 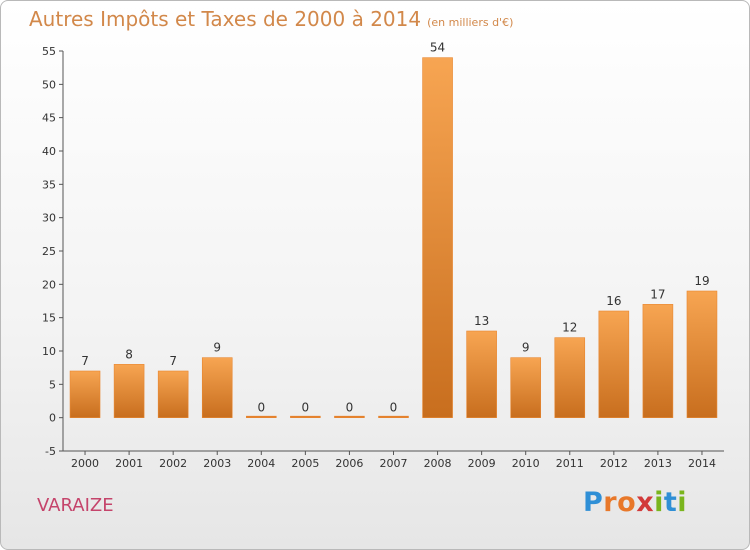 I want to click on data-label: 12, so click(x=569, y=328).